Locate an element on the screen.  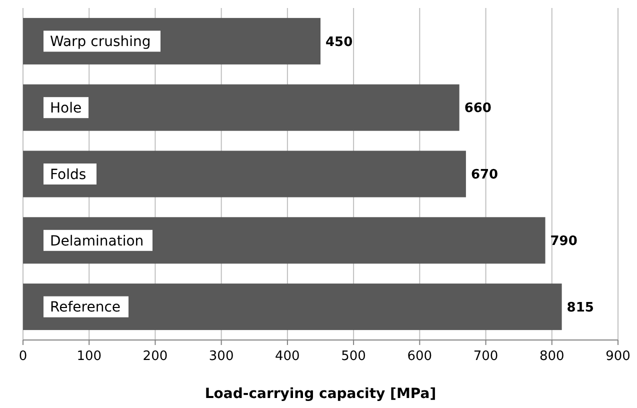
y-tick-label: Reference is located at coordinates (85, 308).